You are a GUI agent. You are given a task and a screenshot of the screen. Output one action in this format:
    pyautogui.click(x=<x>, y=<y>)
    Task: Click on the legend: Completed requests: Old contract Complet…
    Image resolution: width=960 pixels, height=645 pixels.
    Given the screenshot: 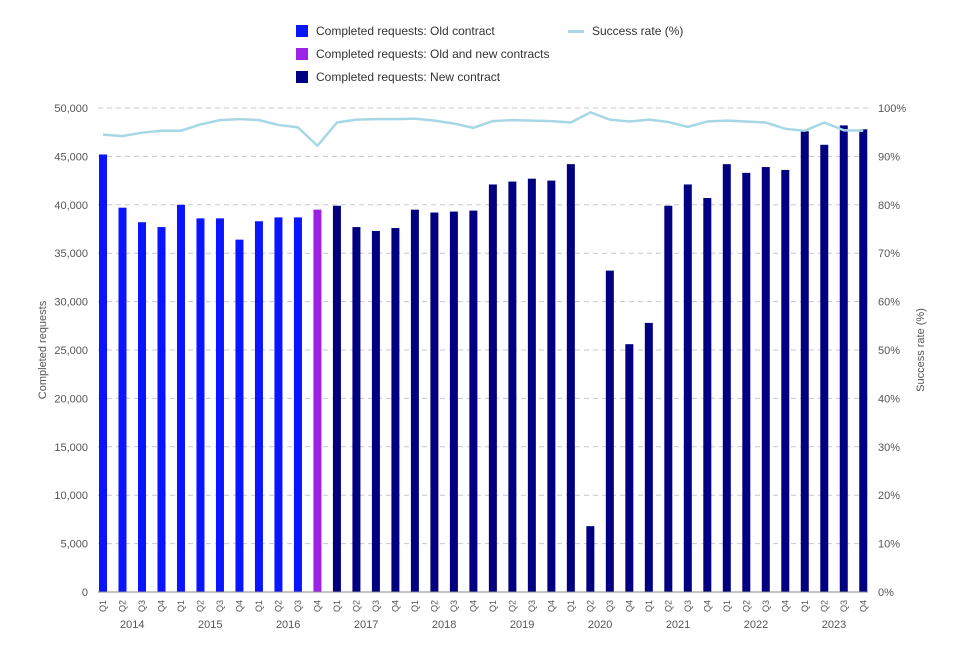 What is the action you would take?
    pyautogui.click(x=506, y=59)
    